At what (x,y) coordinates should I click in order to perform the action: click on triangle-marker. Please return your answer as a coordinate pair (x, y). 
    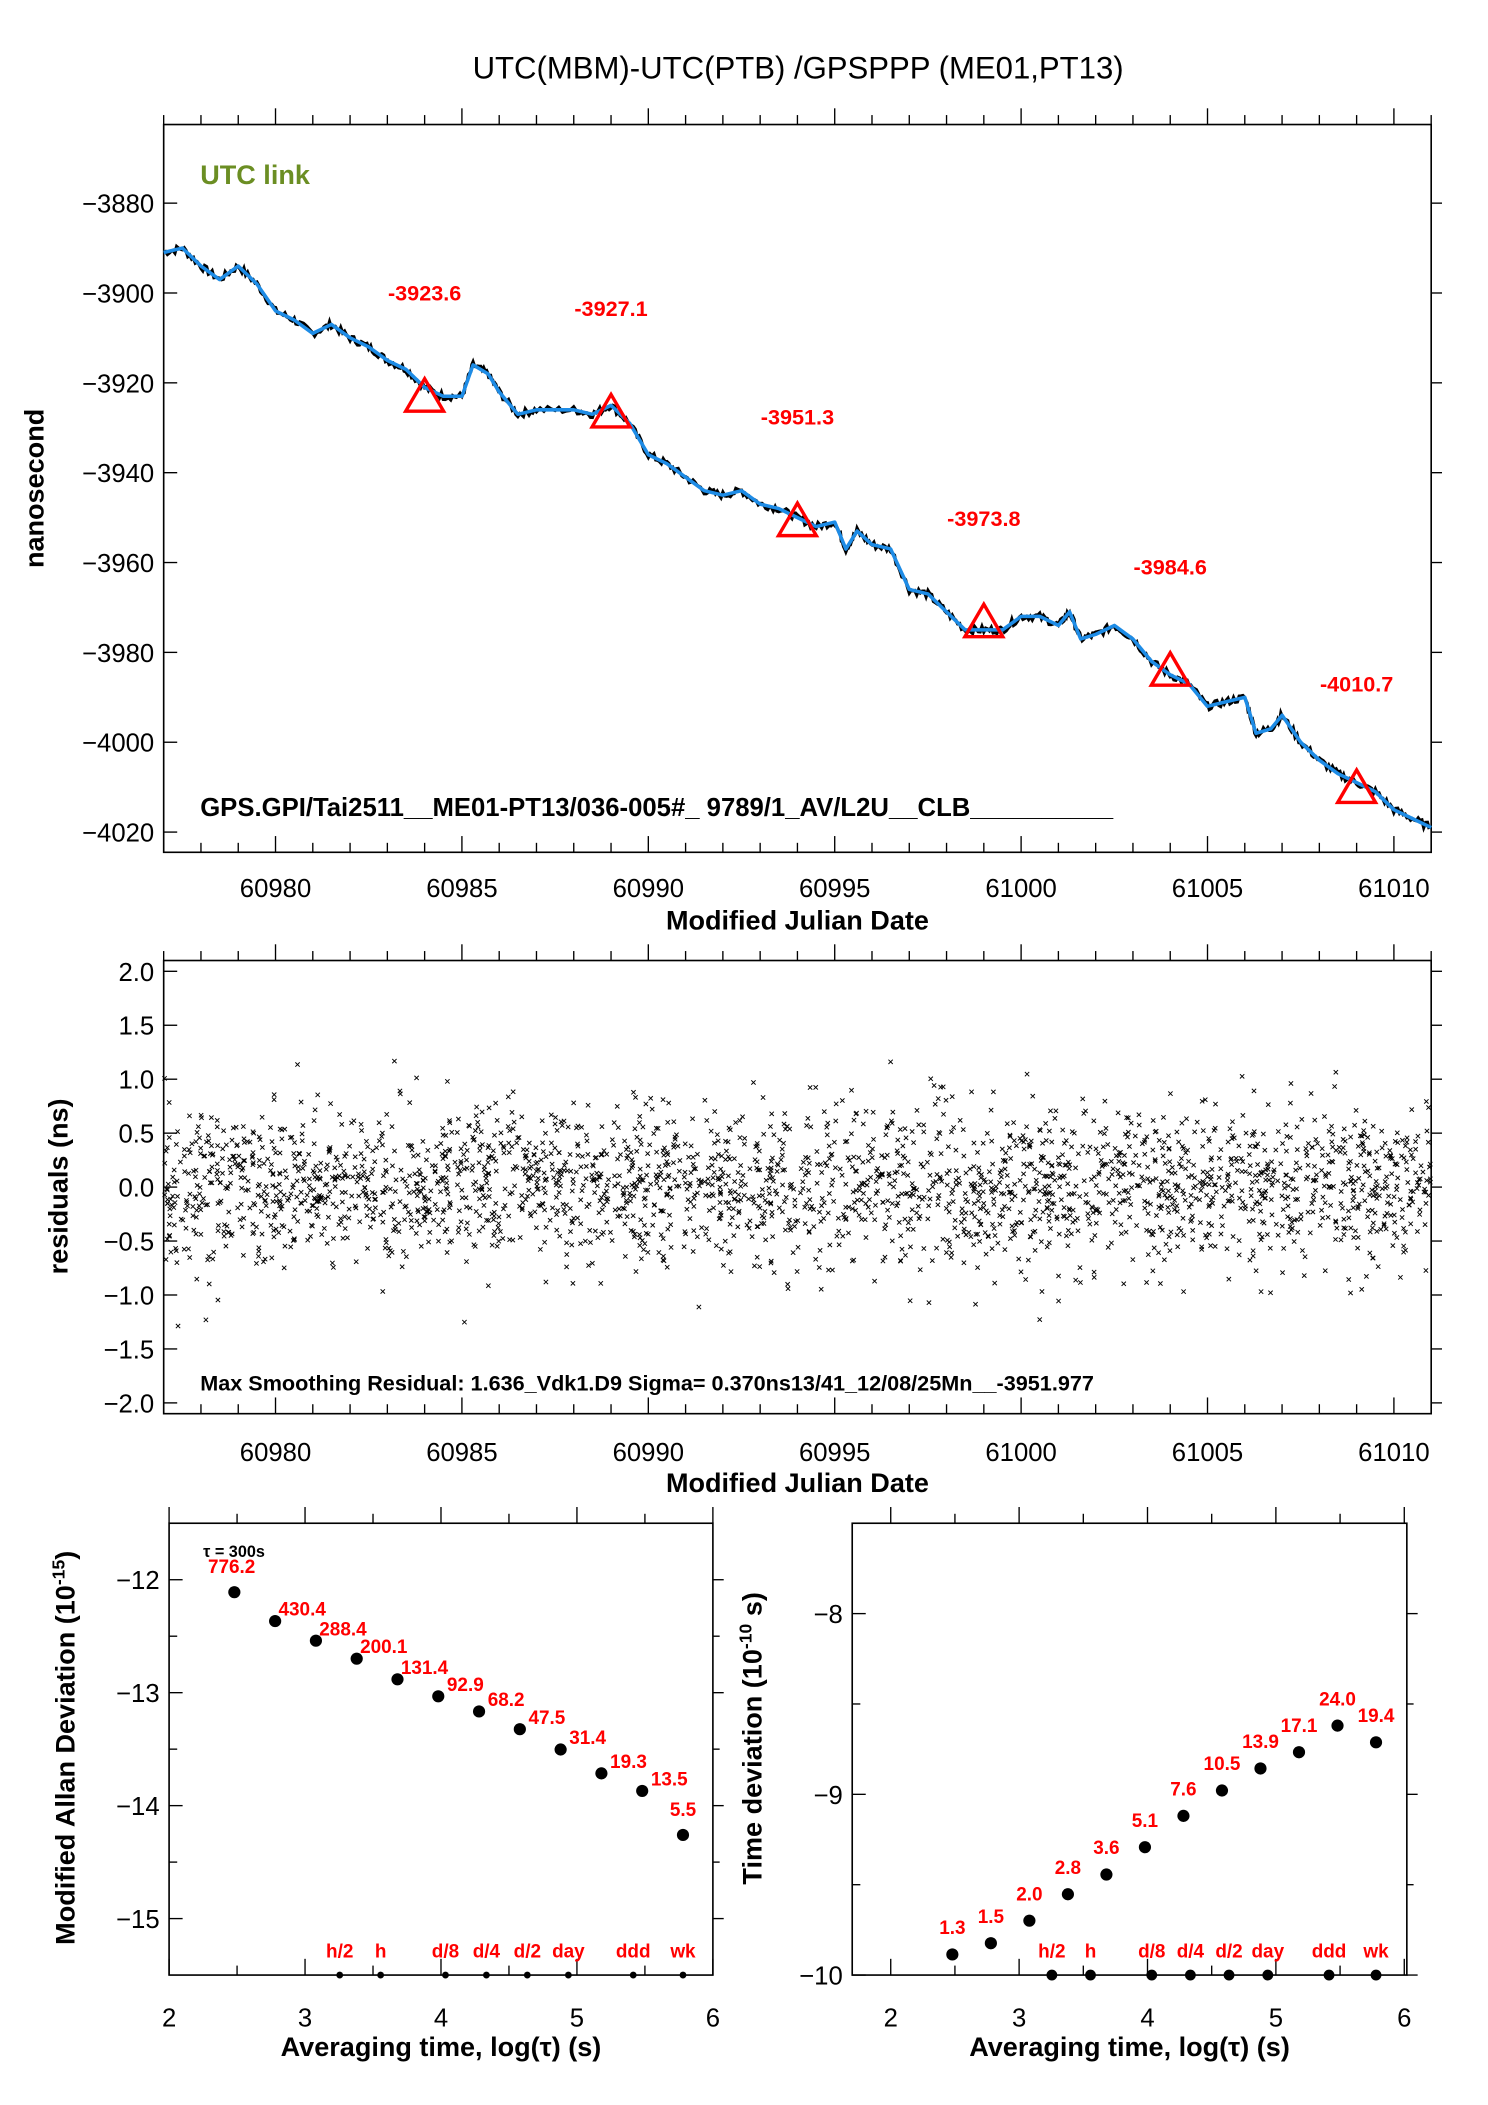
    Looking at the image, I should click on (1170, 668).